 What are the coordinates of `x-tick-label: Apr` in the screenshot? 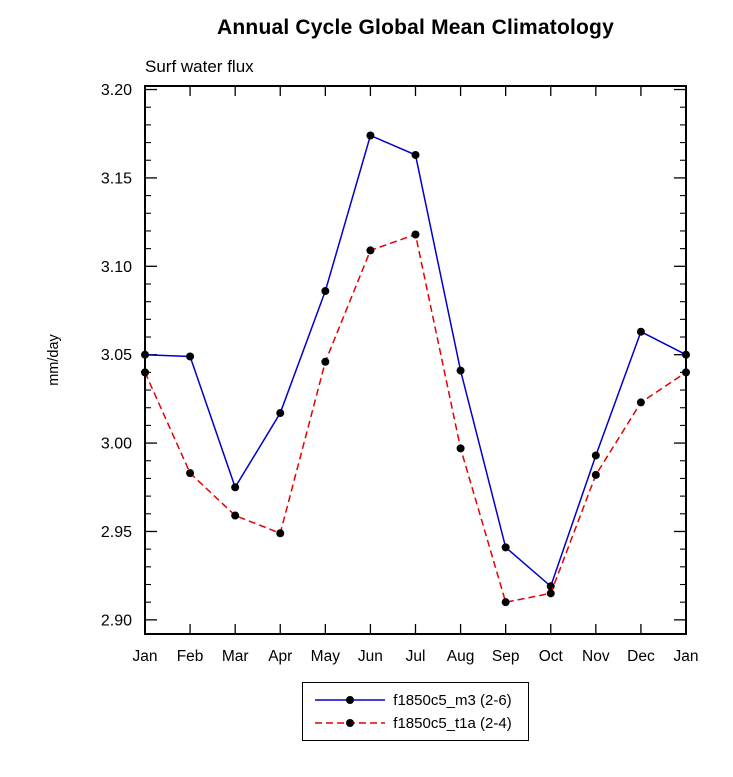 It's located at (280, 656).